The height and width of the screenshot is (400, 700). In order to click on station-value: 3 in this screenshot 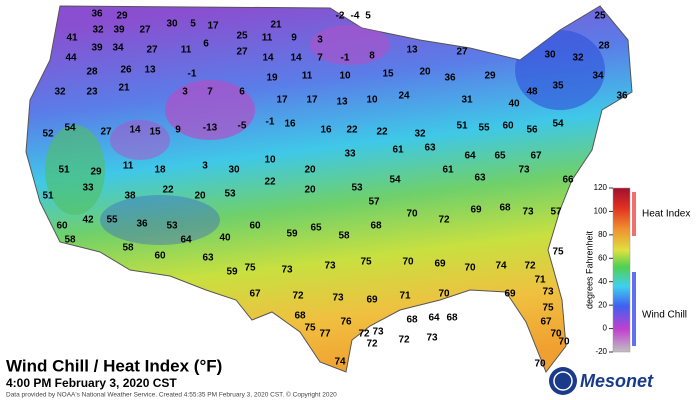, I will do `click(205, 166)`.